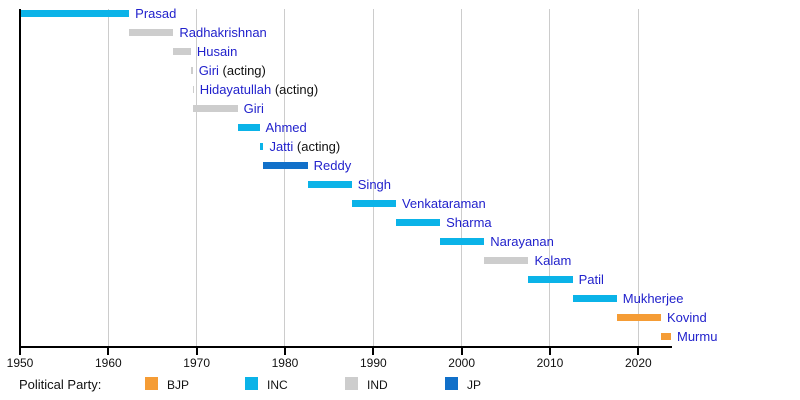  Describe the element at coordinates (550, 363) in the screenshot. I see `x-tick-label: 2010` at that location.